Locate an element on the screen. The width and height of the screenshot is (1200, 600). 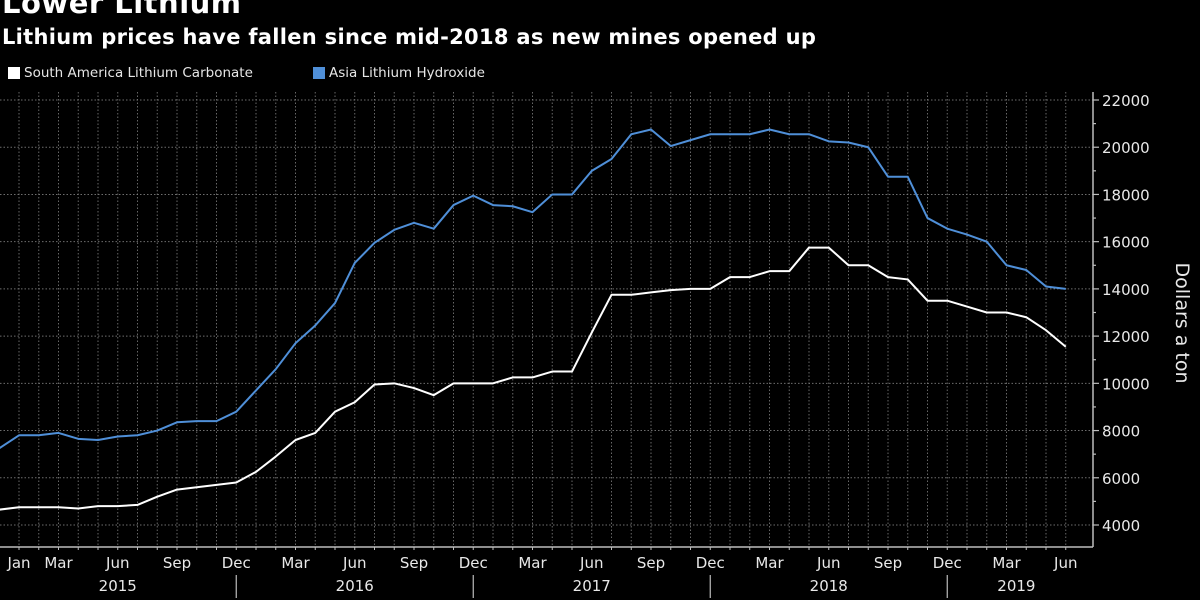
y-tick-label: 20000 is located at coordinates (1126, 148).